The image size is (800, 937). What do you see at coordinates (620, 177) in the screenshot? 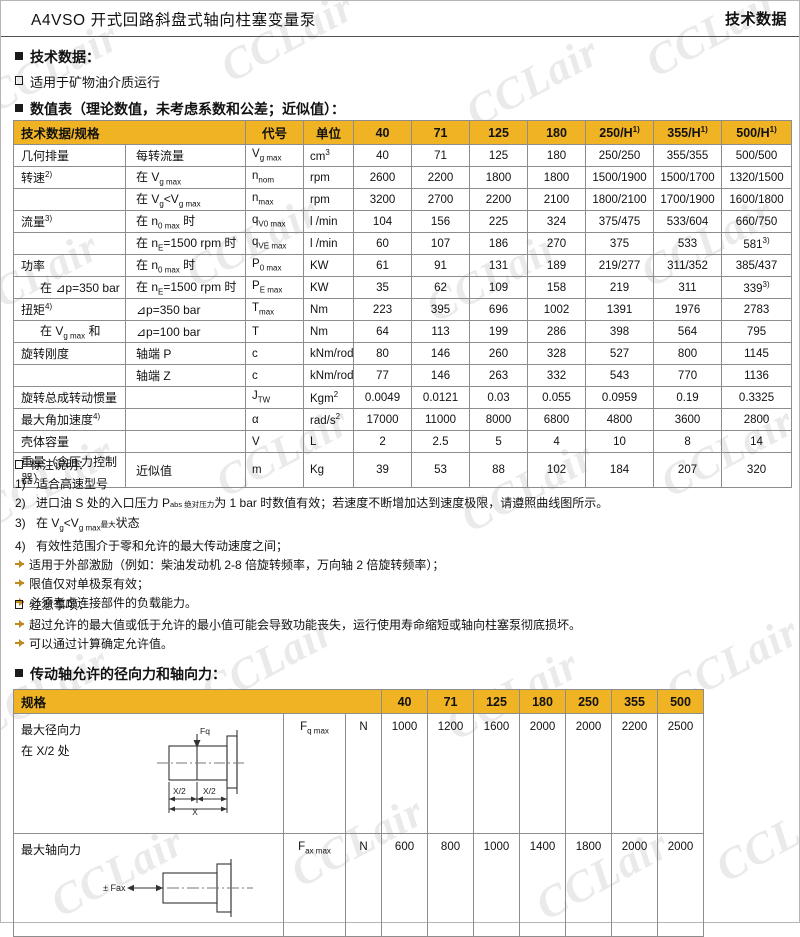
I see `row-value: 1500/1900` at bounding box center [620, 177].